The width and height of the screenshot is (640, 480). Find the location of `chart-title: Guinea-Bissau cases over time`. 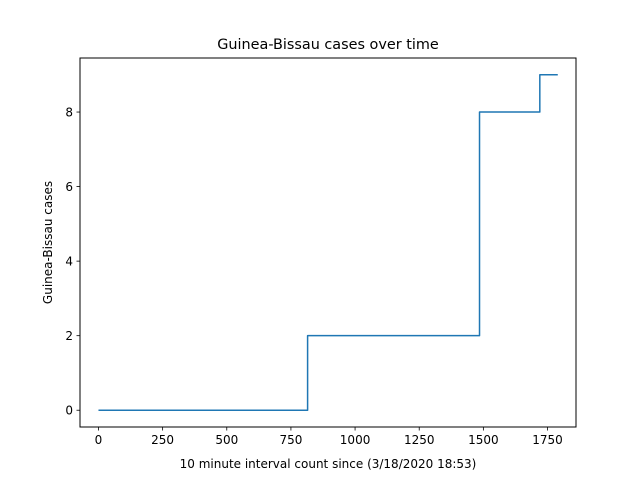

chart-title: Guinea-Bissau cases over time is located at coordinates (328, 45).